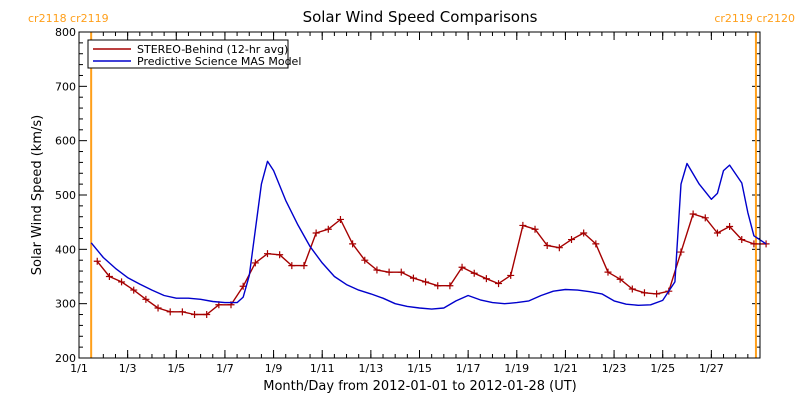  What do you see at coordinates (468, 368) in the screenshot?
I see `x-tick-label: 1/17` at bounding box center [468, 368].